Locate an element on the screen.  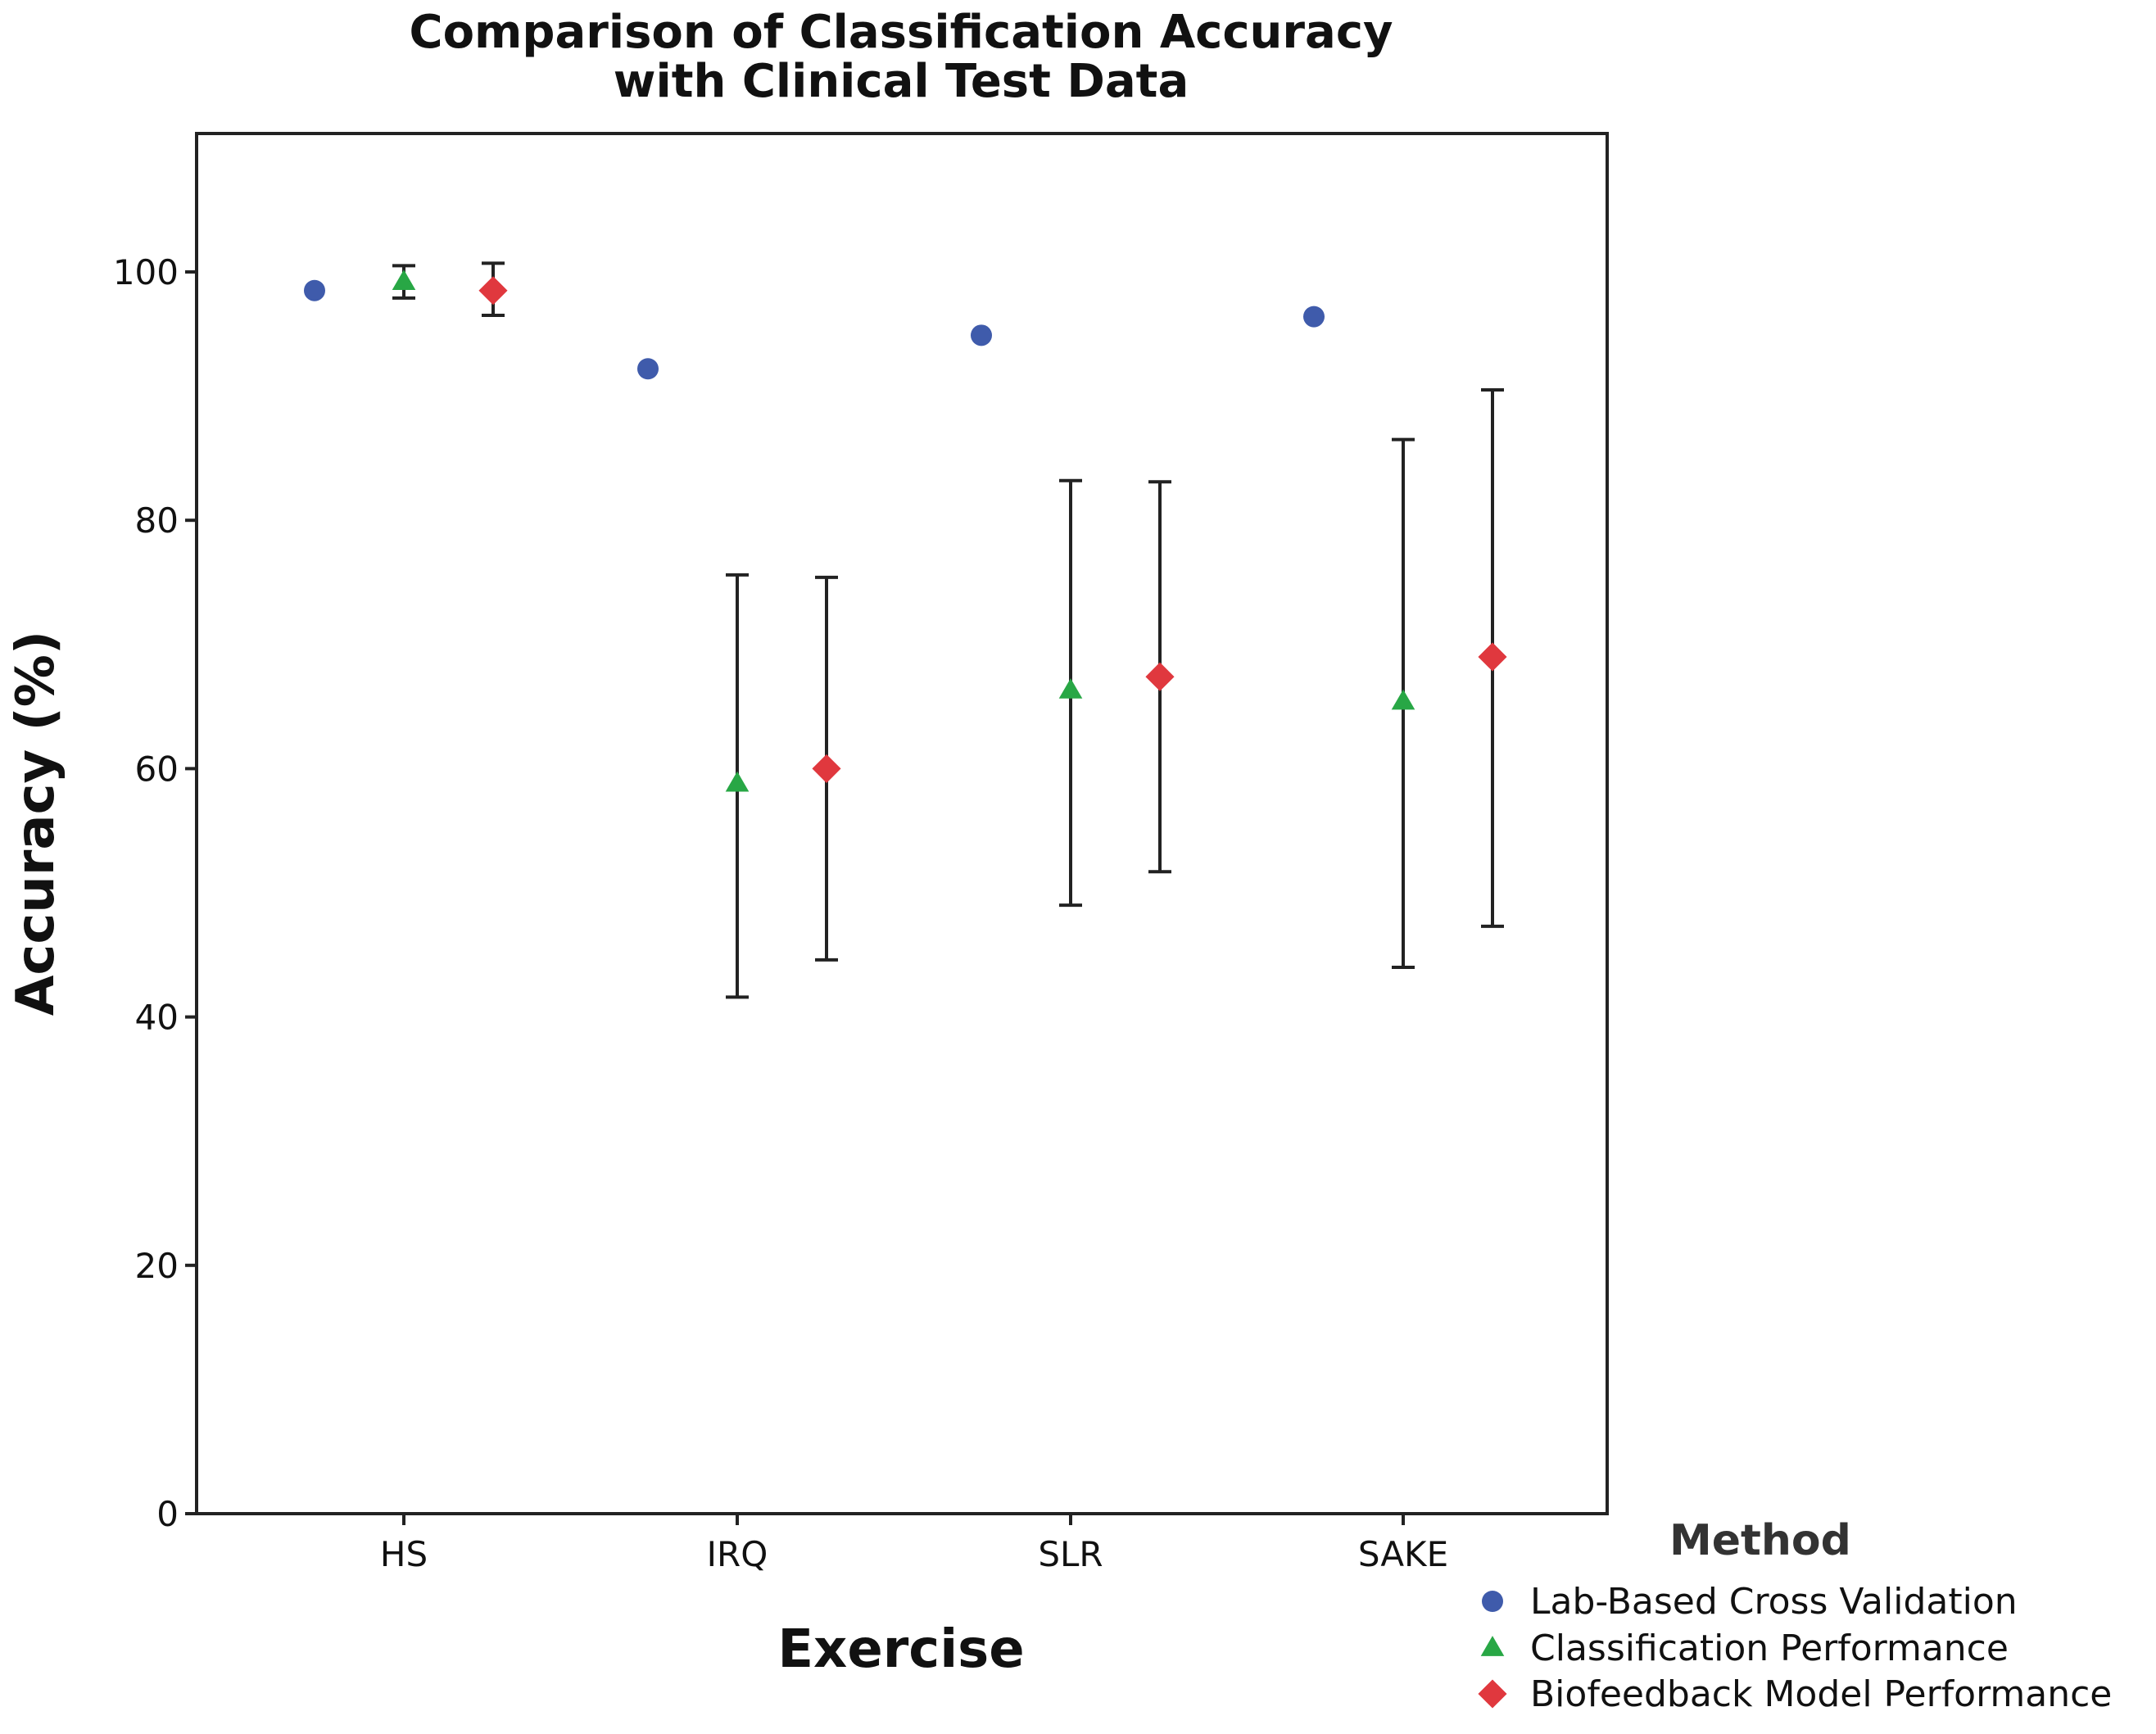
point-biofeedback-model-performance-slr is located at coordinates (1160, 677).